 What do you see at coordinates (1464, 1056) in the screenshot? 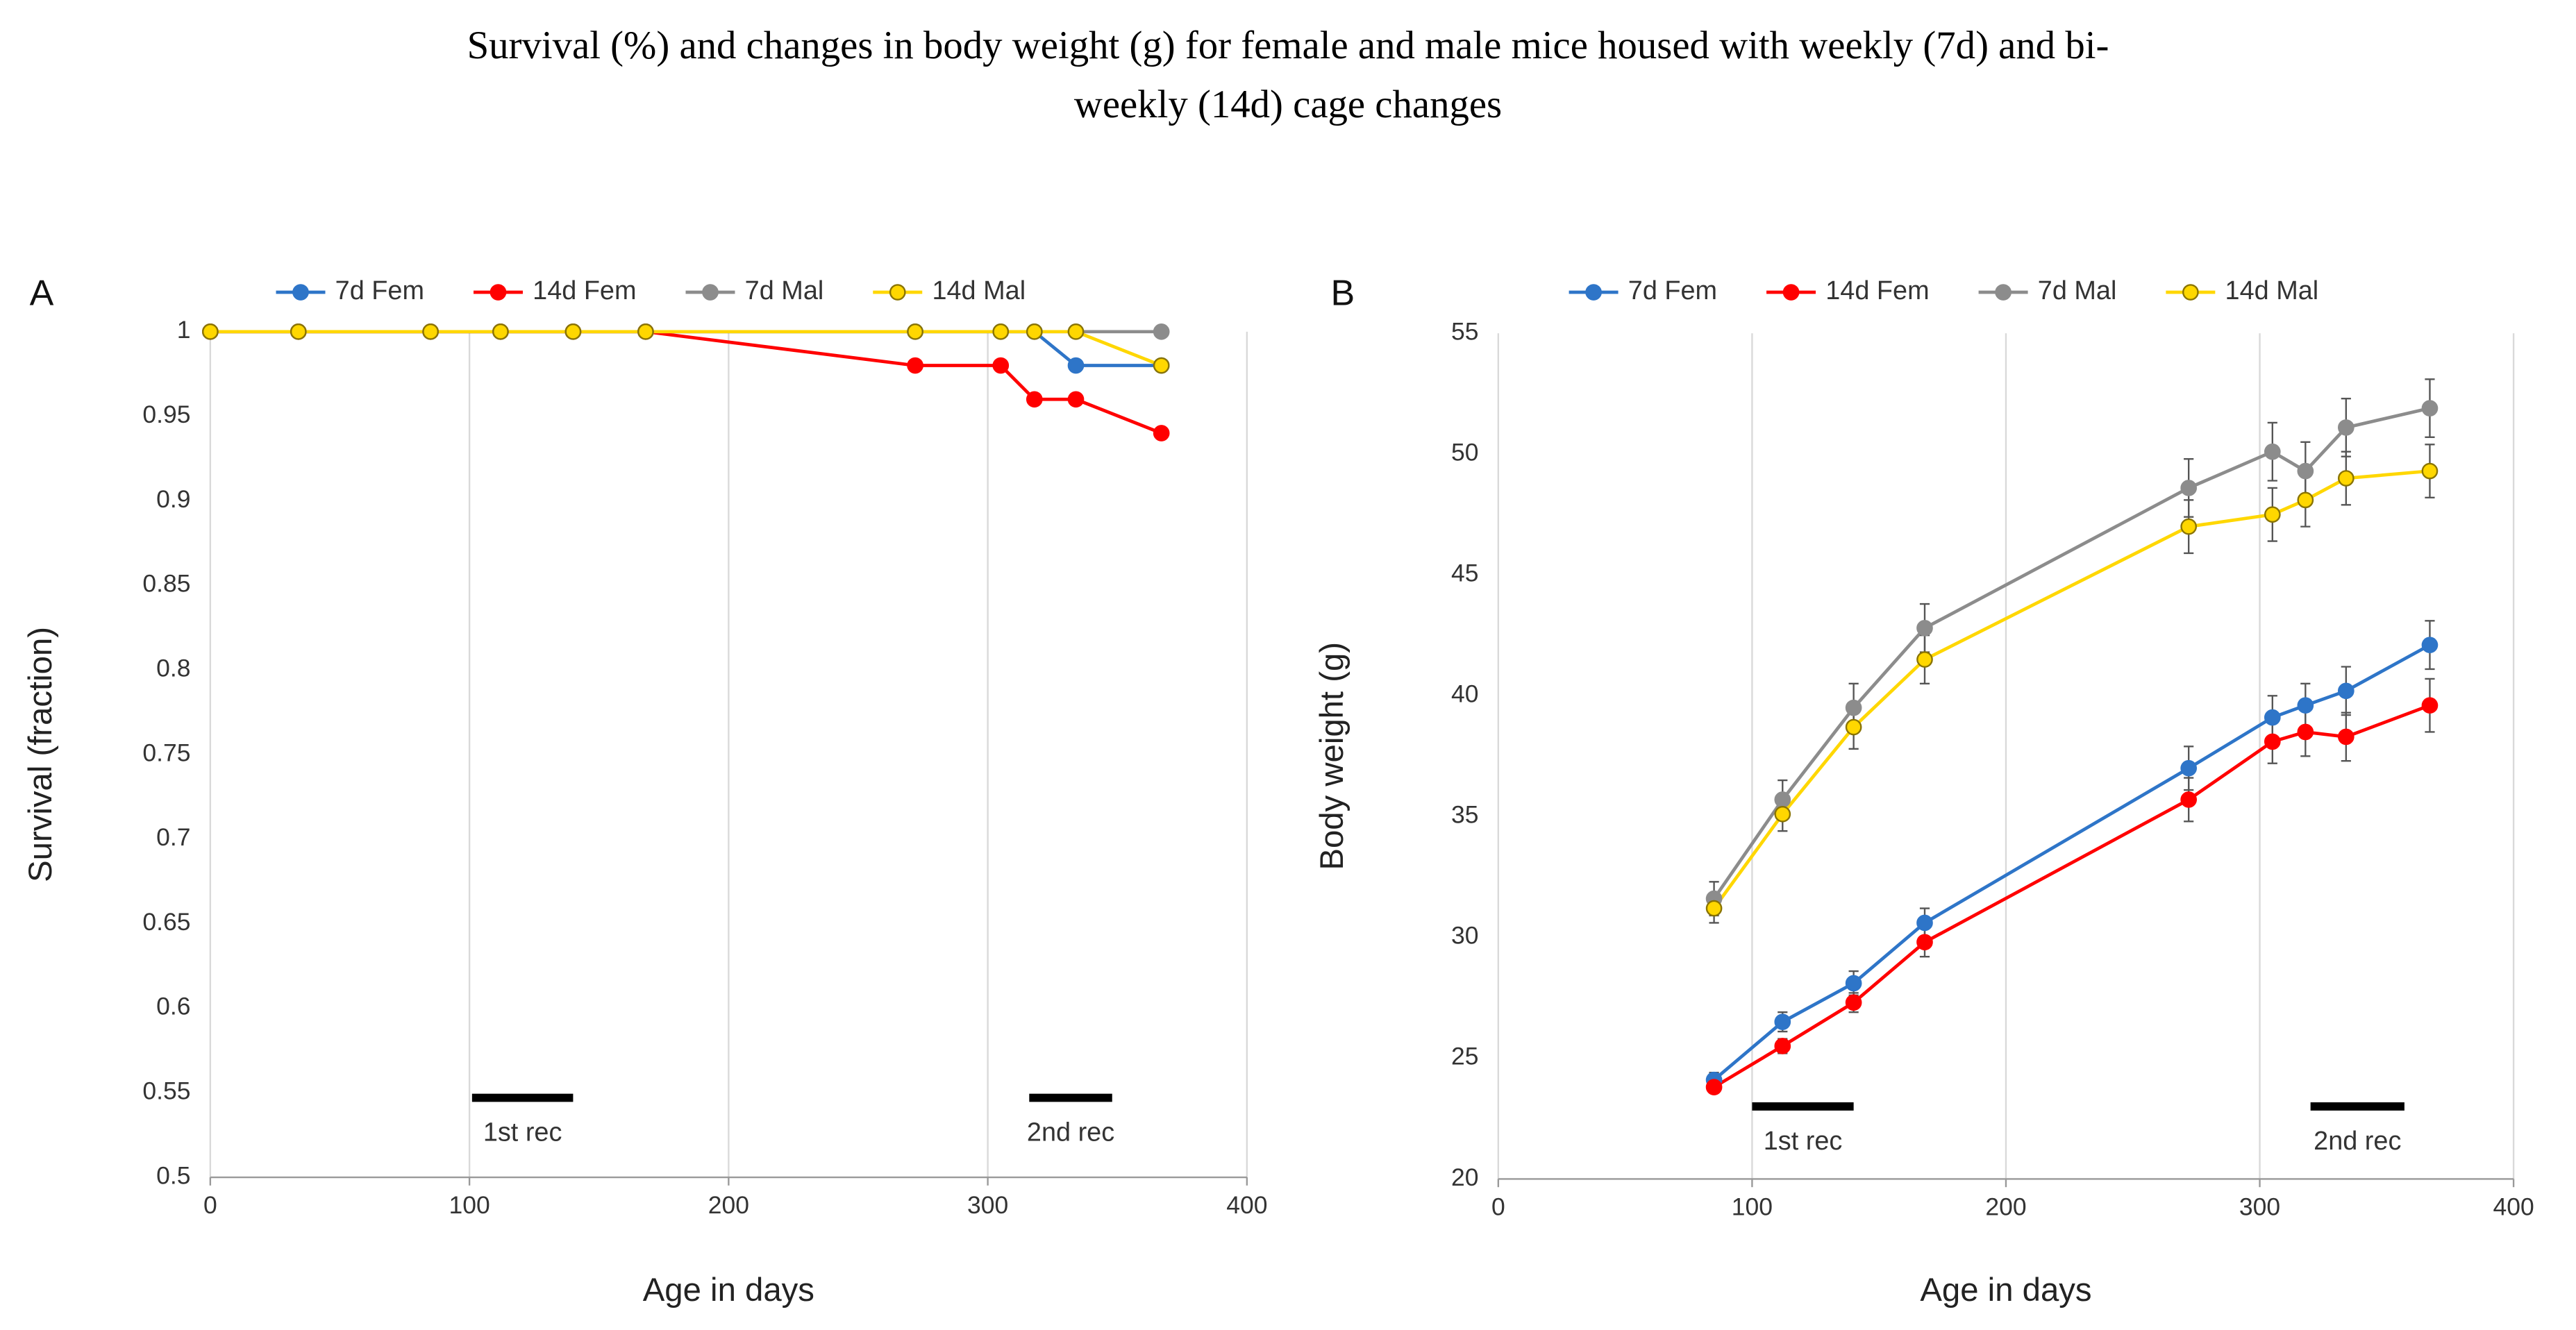
I see `y-tick-label: 25` at bounding box center [1464, 1056].